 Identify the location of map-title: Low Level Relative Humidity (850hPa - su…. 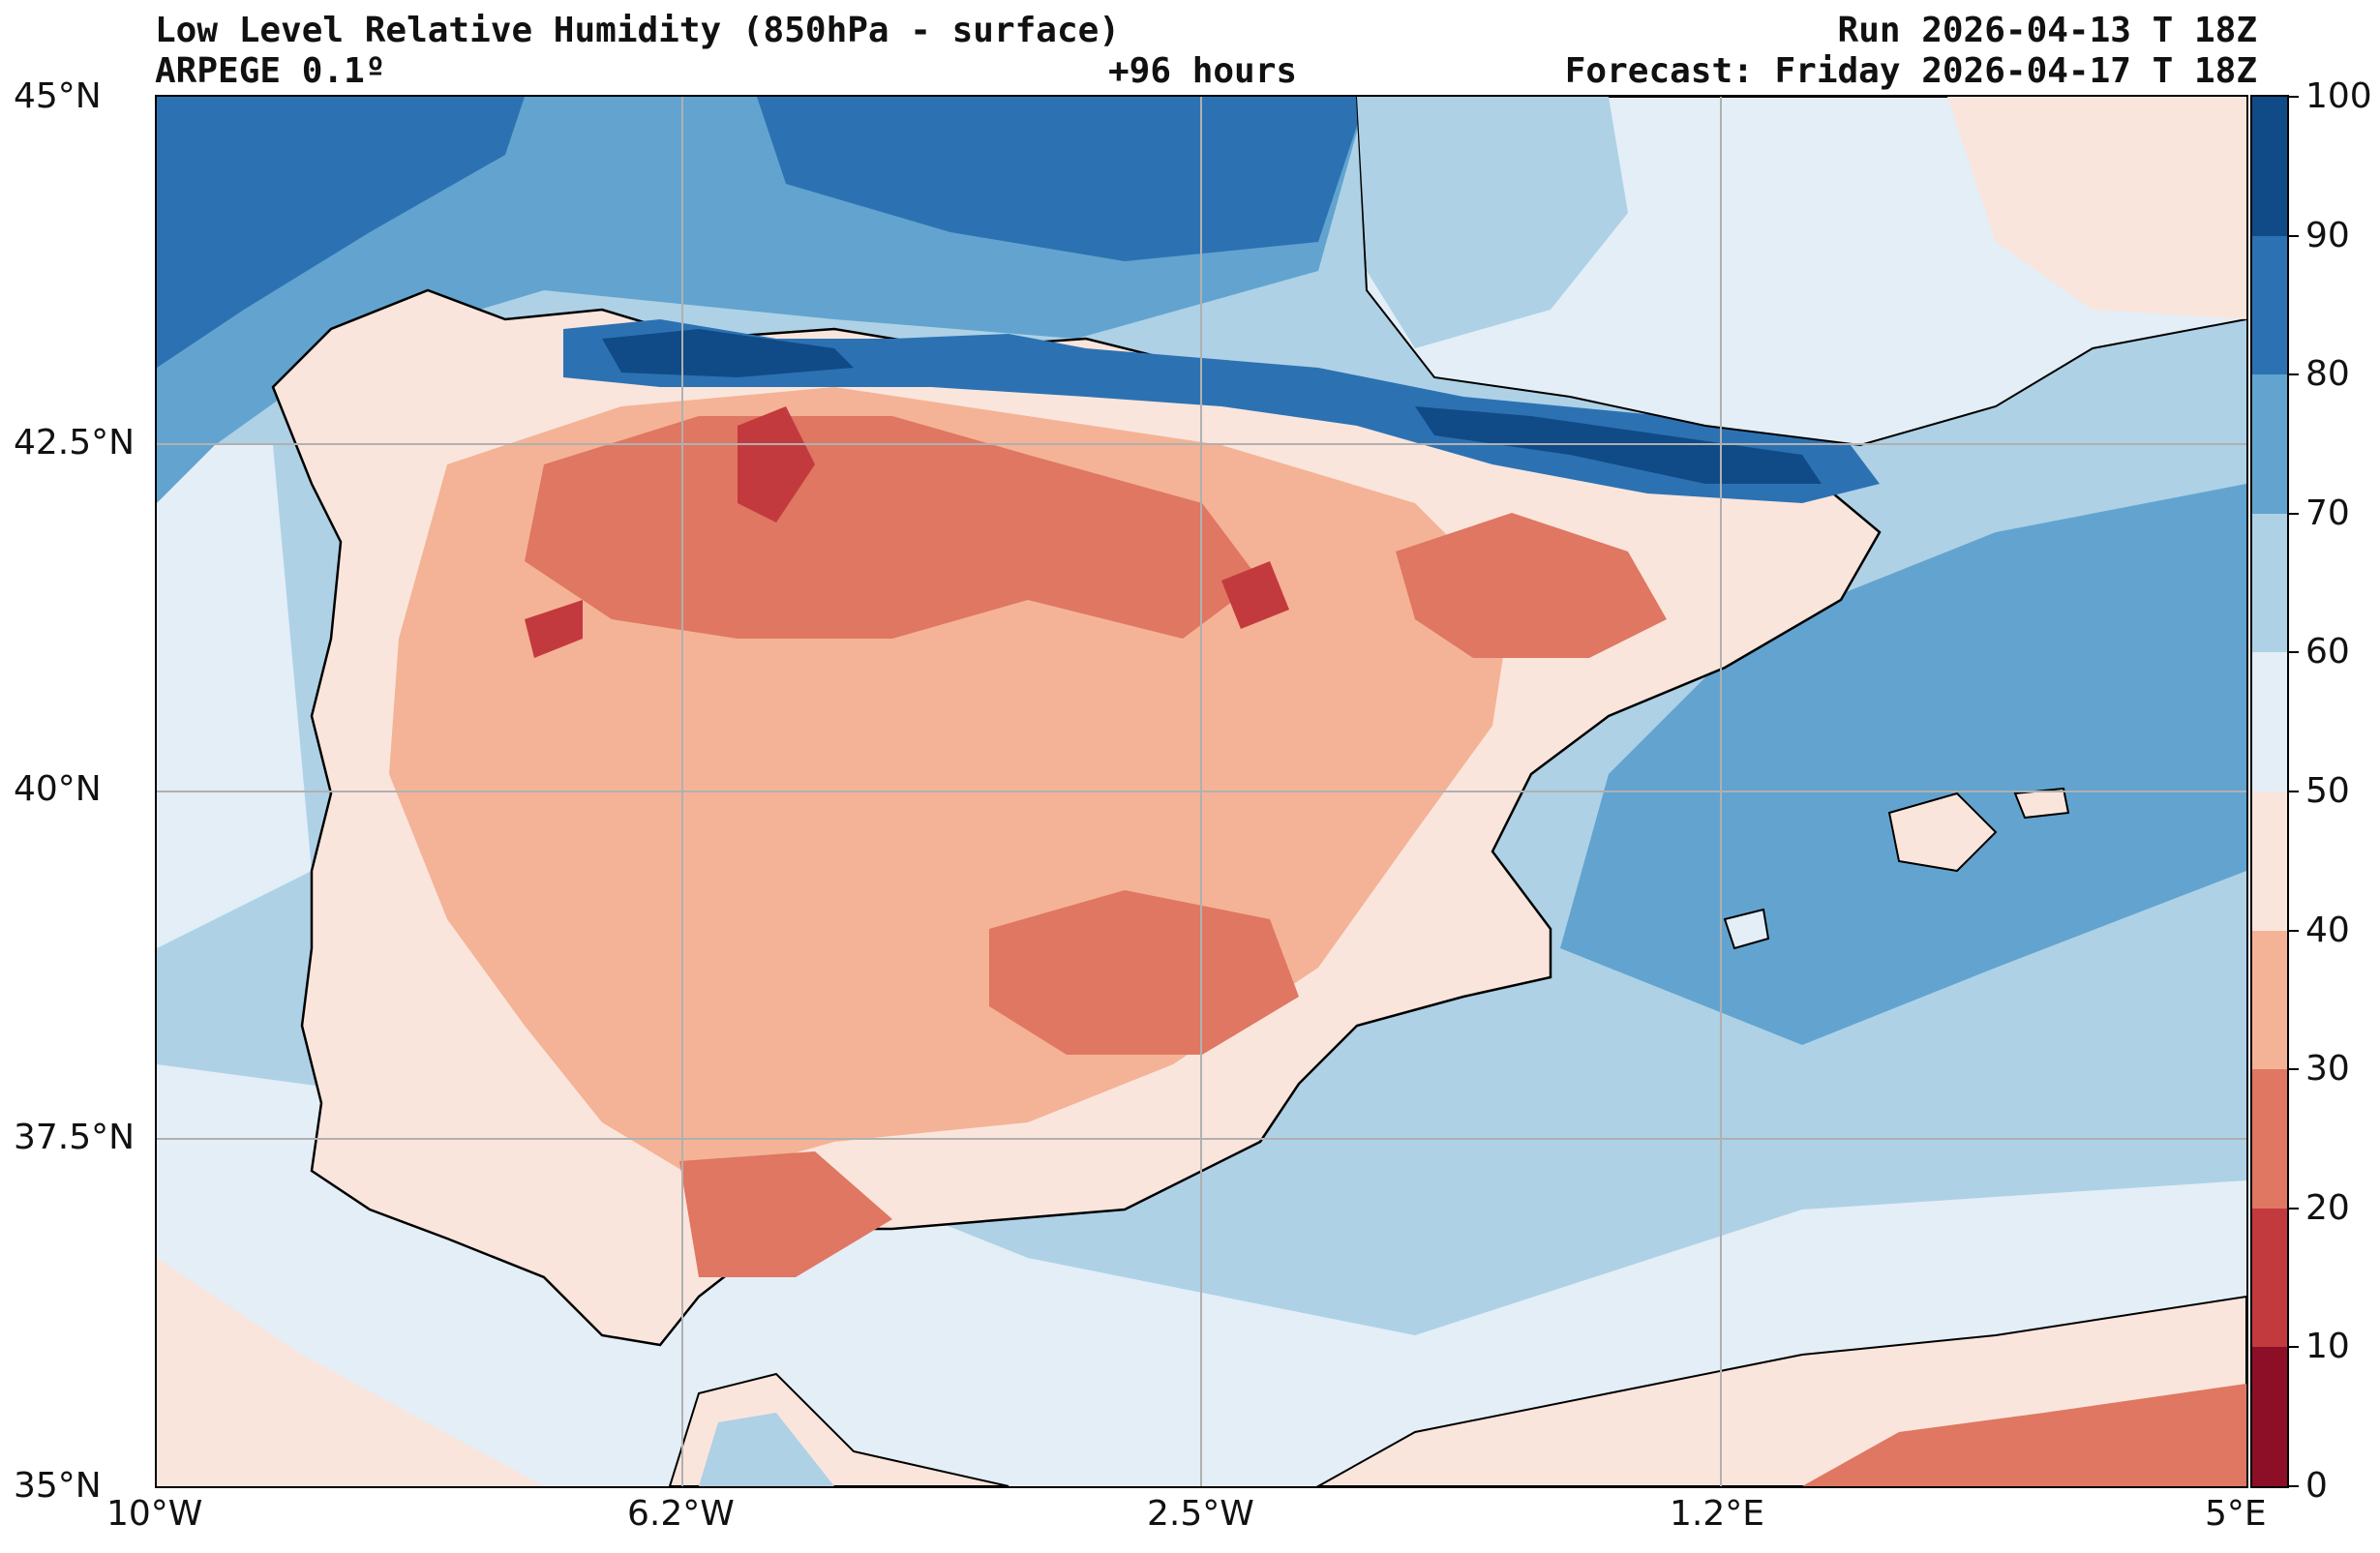
(637, 30).